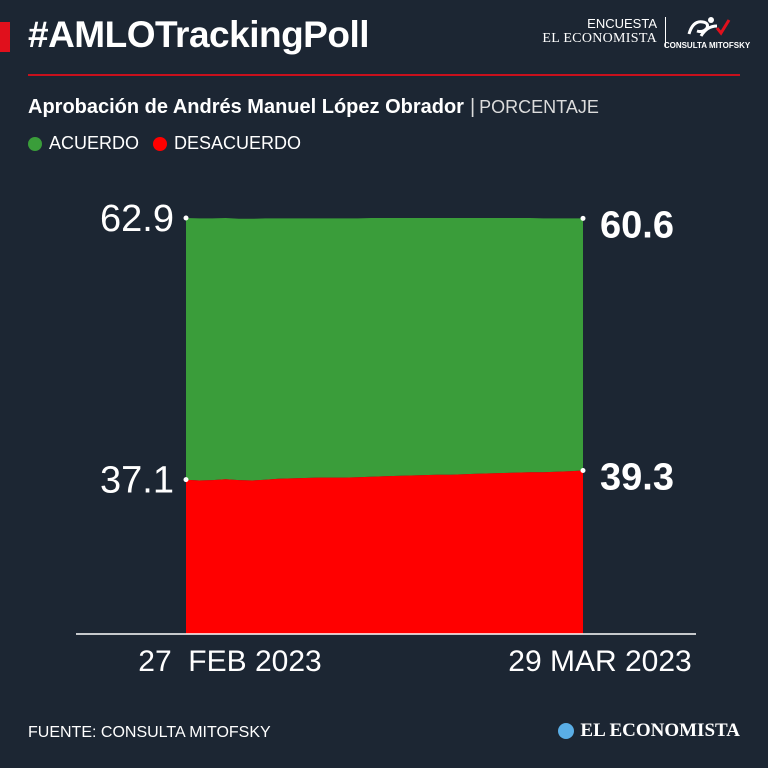 Image resolution: width=768 pixels, height=768 pixels. Describe the element at coordinates (199, 34) in the screenshot. I see `hashtag-title: #AMLOTrackingPoll` at that location.